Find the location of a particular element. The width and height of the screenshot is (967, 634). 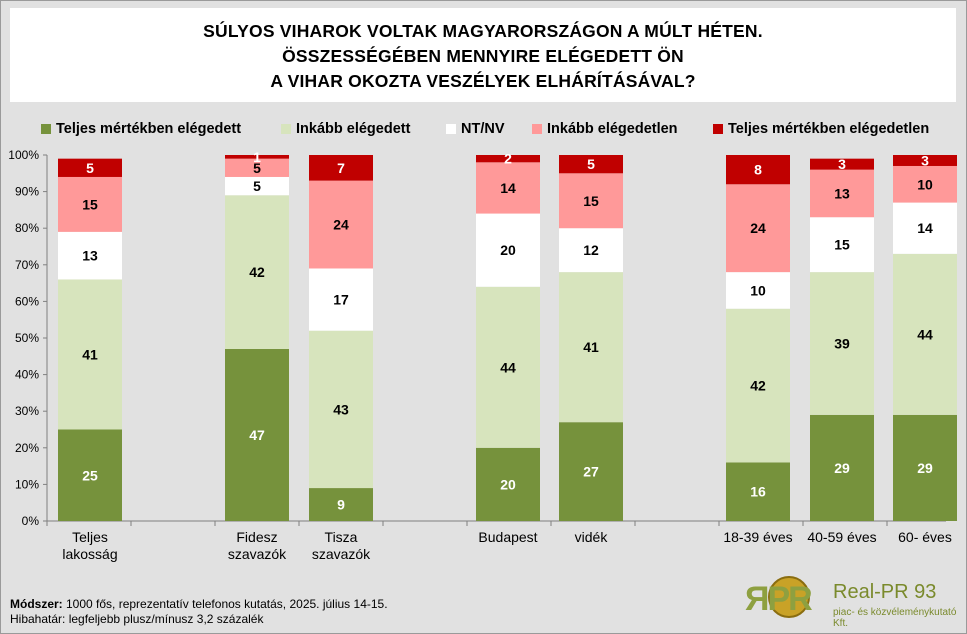

legend-item: Teljes mértékben elégedetlen is located at coordinates (821, 129).